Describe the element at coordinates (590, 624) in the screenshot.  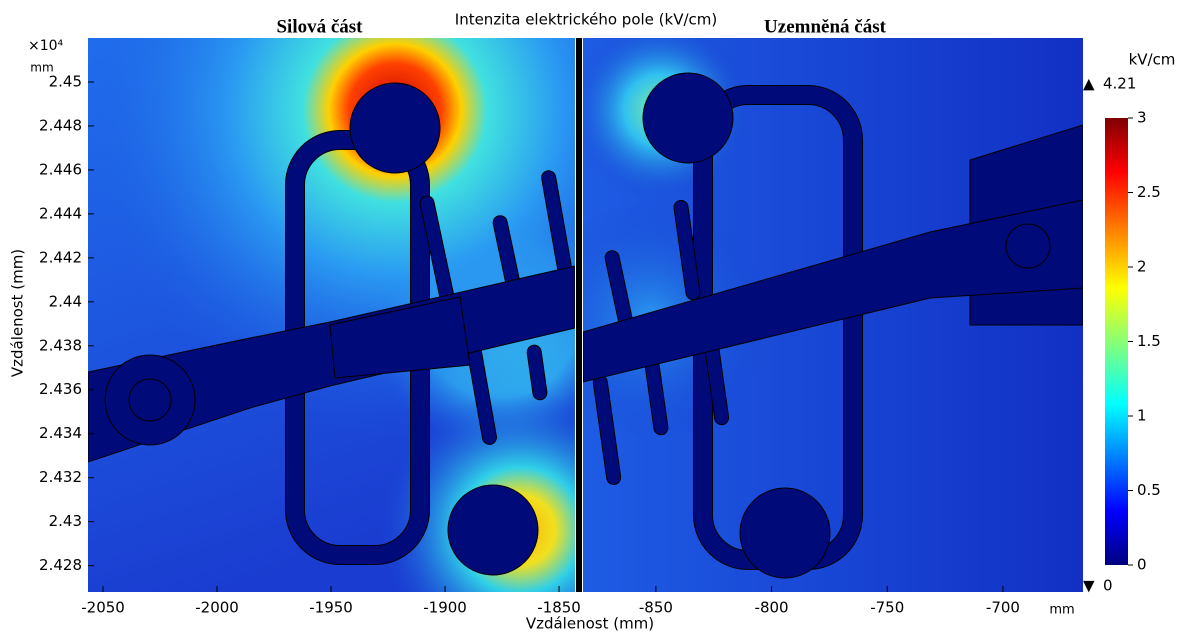
I see `x-axis-label: Vzdálenost (mm)` at that location.